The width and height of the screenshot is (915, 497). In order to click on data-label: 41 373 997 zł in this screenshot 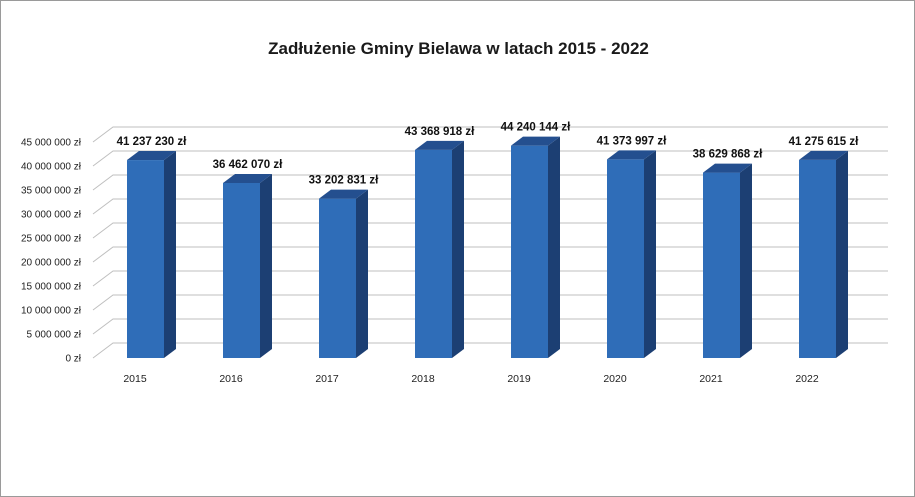, I will do `click(632, 141)`.